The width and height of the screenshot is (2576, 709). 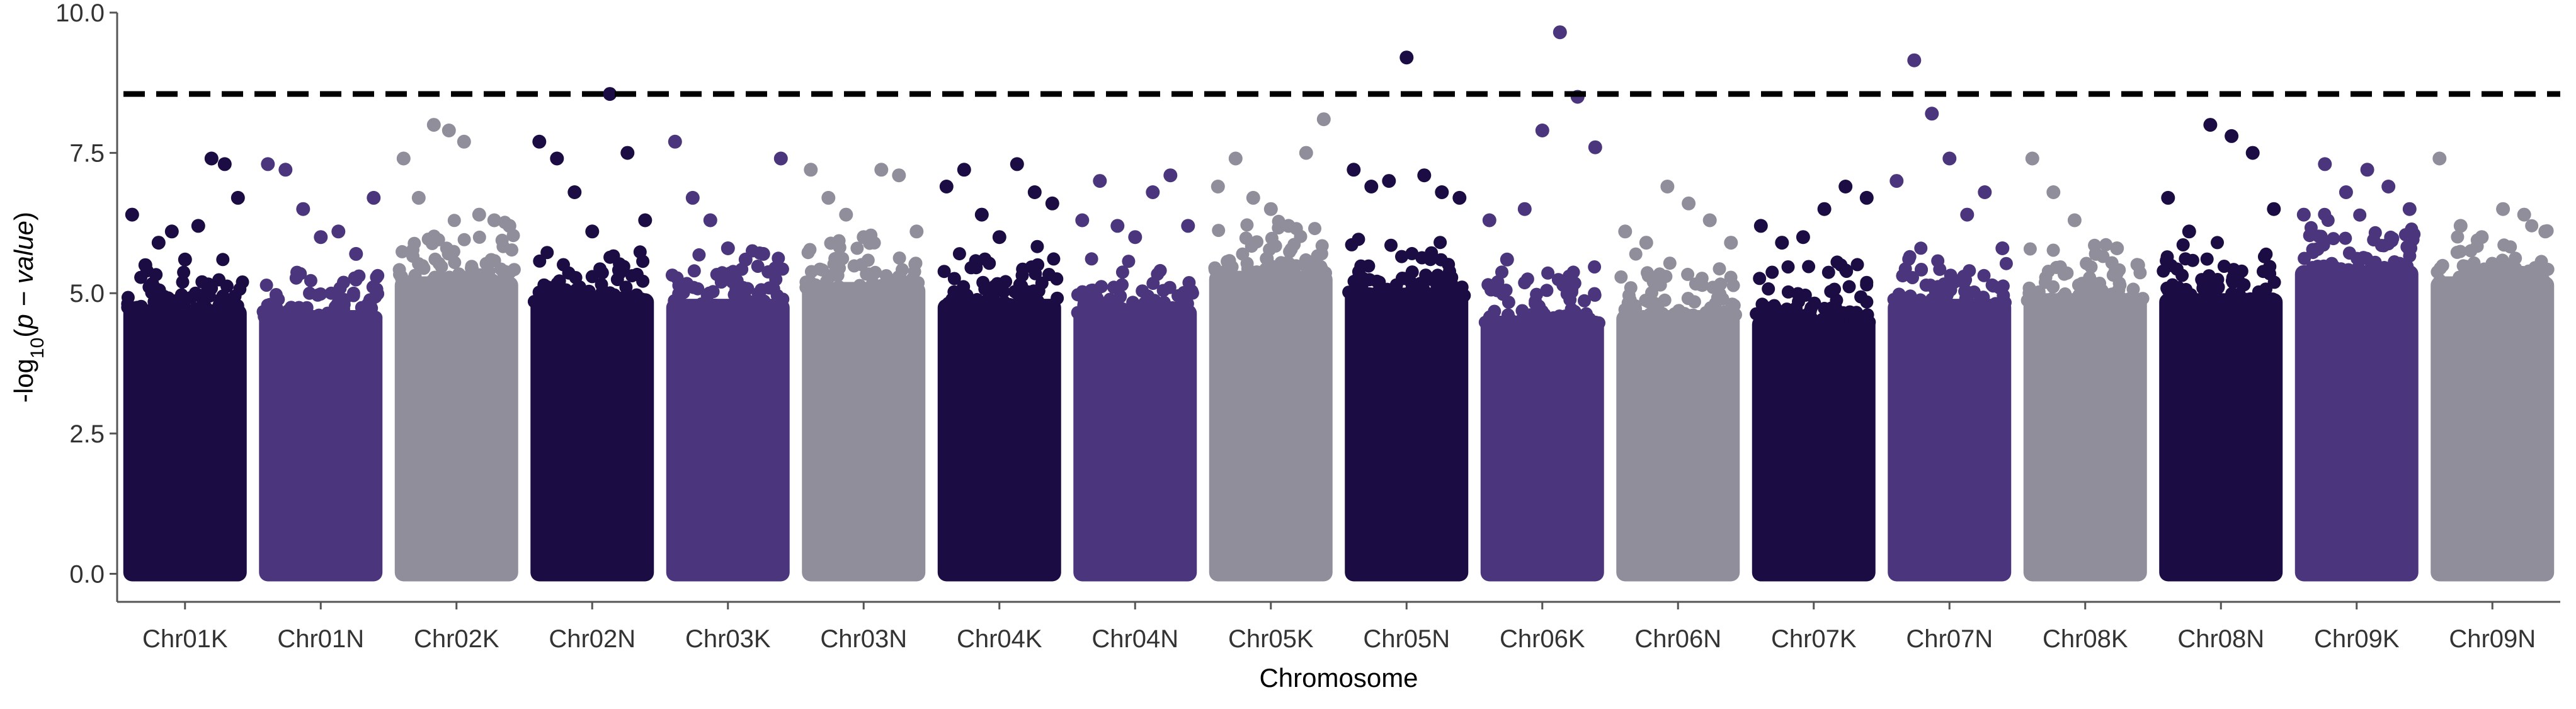 I want to click on x-tick-label: Chr03N, so click(x=863, y=639).